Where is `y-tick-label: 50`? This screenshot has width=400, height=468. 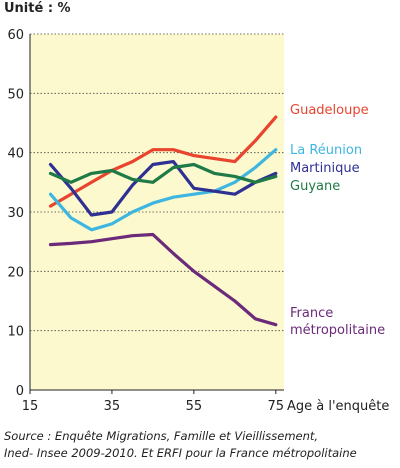 y-tick-label: 50 is located at coordinates (15, 94).